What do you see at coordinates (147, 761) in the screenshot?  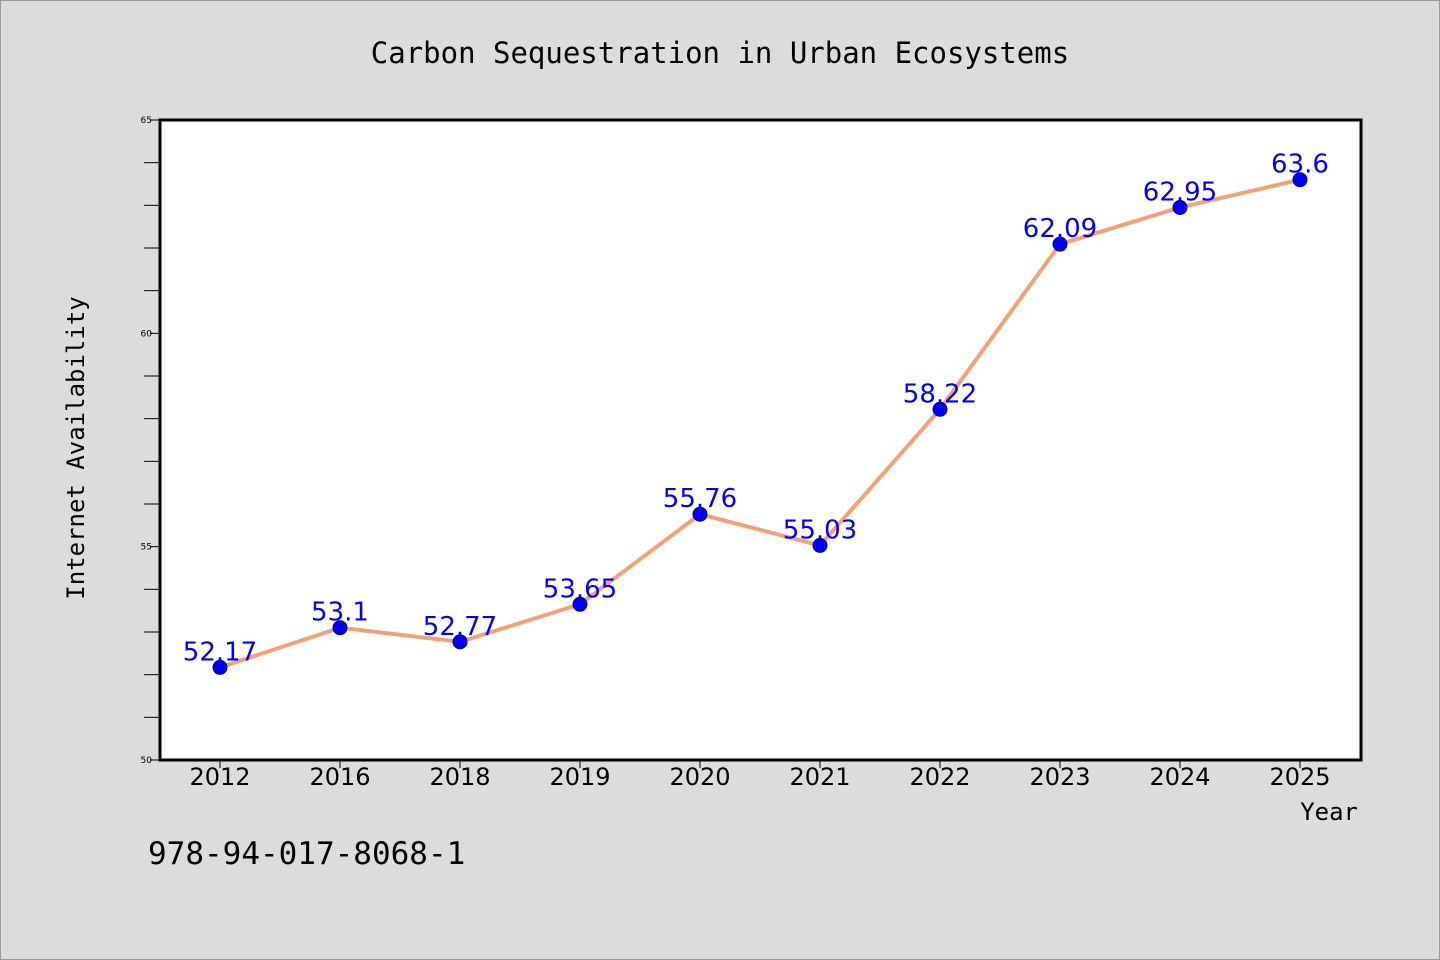 I see `y-tick-label: 50` at bounding box center [147, 761].